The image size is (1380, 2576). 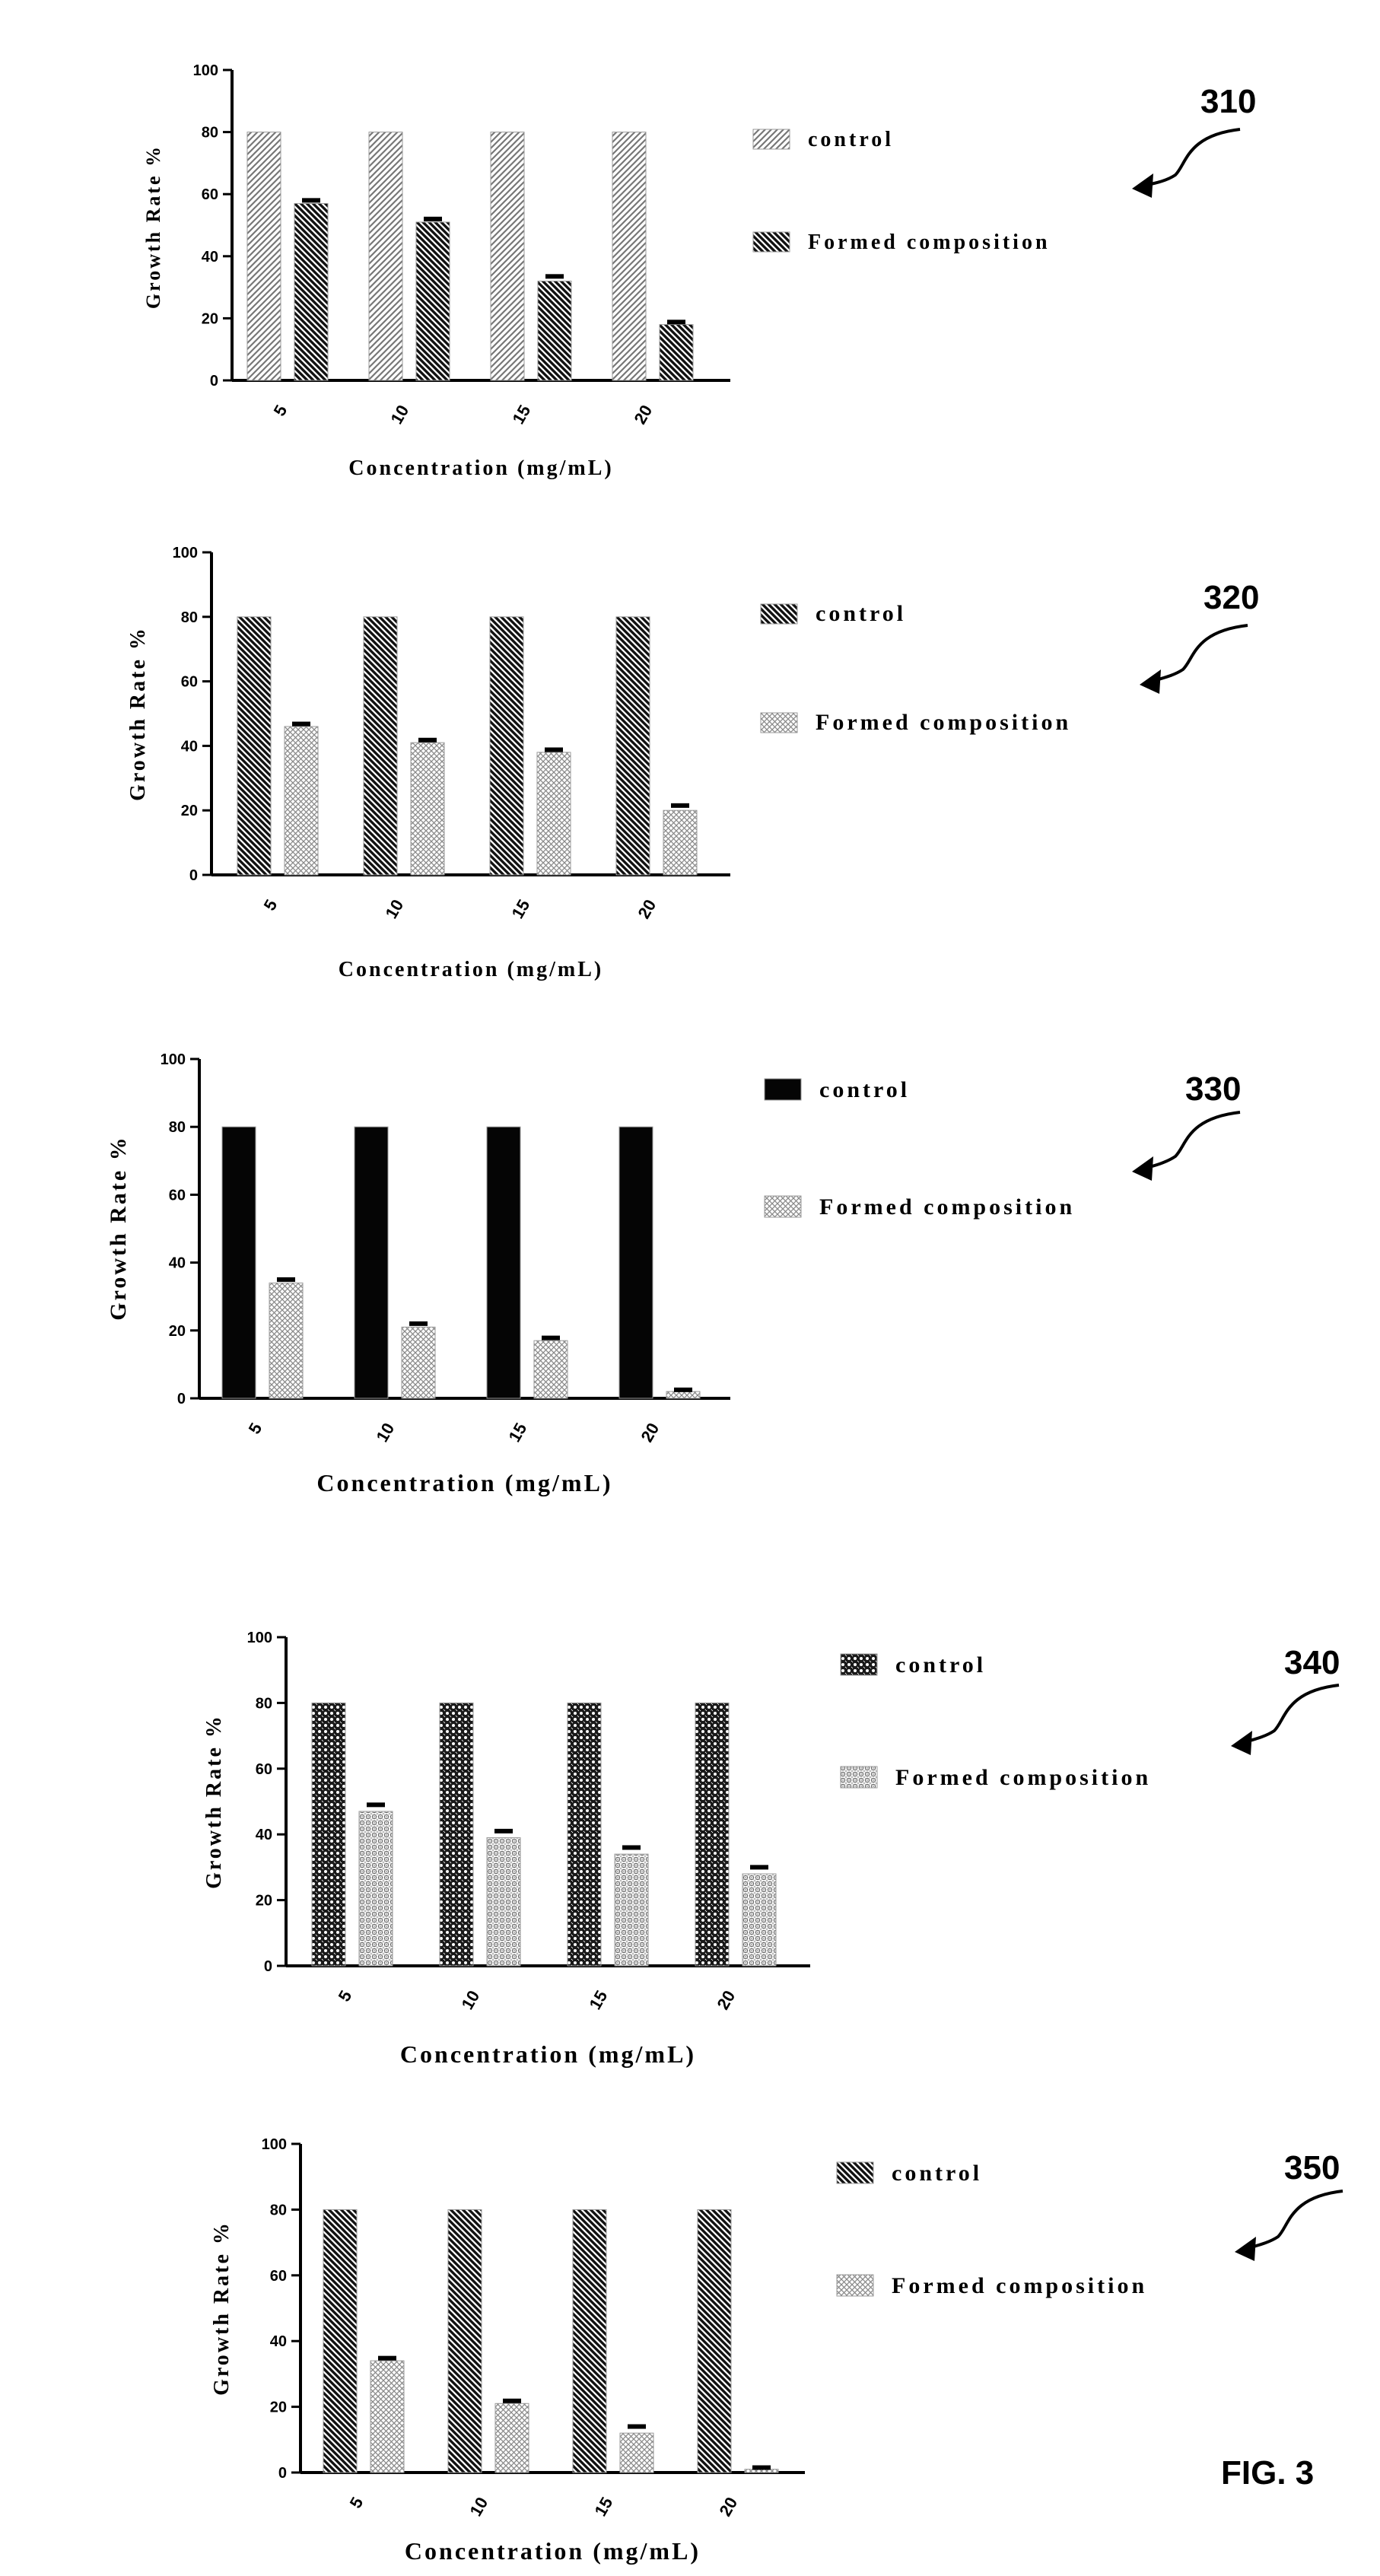 What do you see at coordinates (1312, 2167) in the screenshot?
I see `reference-number: 350` at bounding box center [1312, 2167].